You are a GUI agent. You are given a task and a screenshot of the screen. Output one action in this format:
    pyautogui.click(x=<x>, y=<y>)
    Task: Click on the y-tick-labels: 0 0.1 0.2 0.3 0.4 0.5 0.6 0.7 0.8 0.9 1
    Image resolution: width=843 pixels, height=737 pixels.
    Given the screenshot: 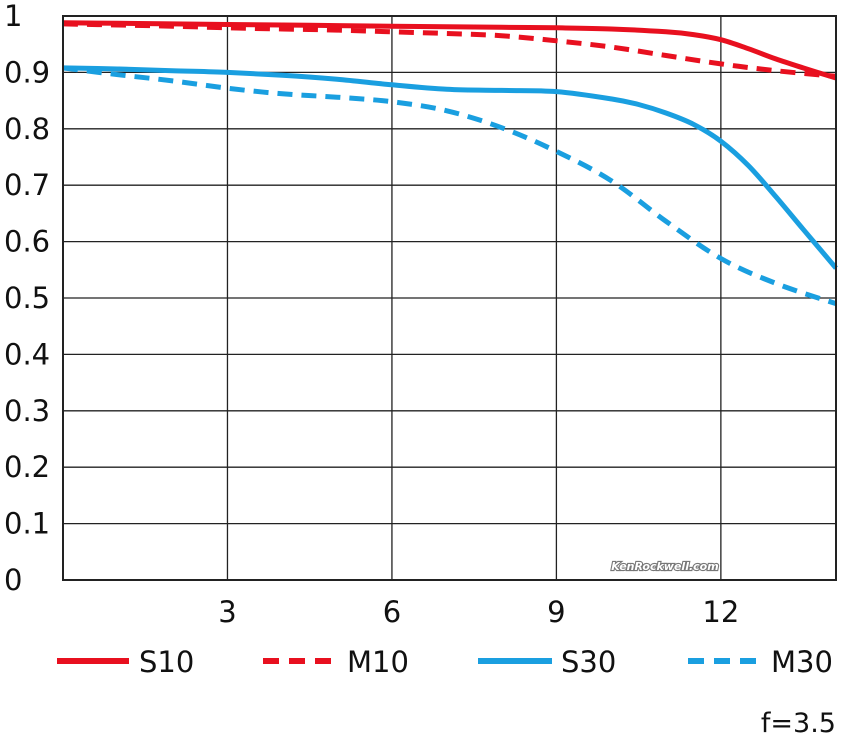 What is the action you would take?
    pyautogui.click(x=27, y=298)
    